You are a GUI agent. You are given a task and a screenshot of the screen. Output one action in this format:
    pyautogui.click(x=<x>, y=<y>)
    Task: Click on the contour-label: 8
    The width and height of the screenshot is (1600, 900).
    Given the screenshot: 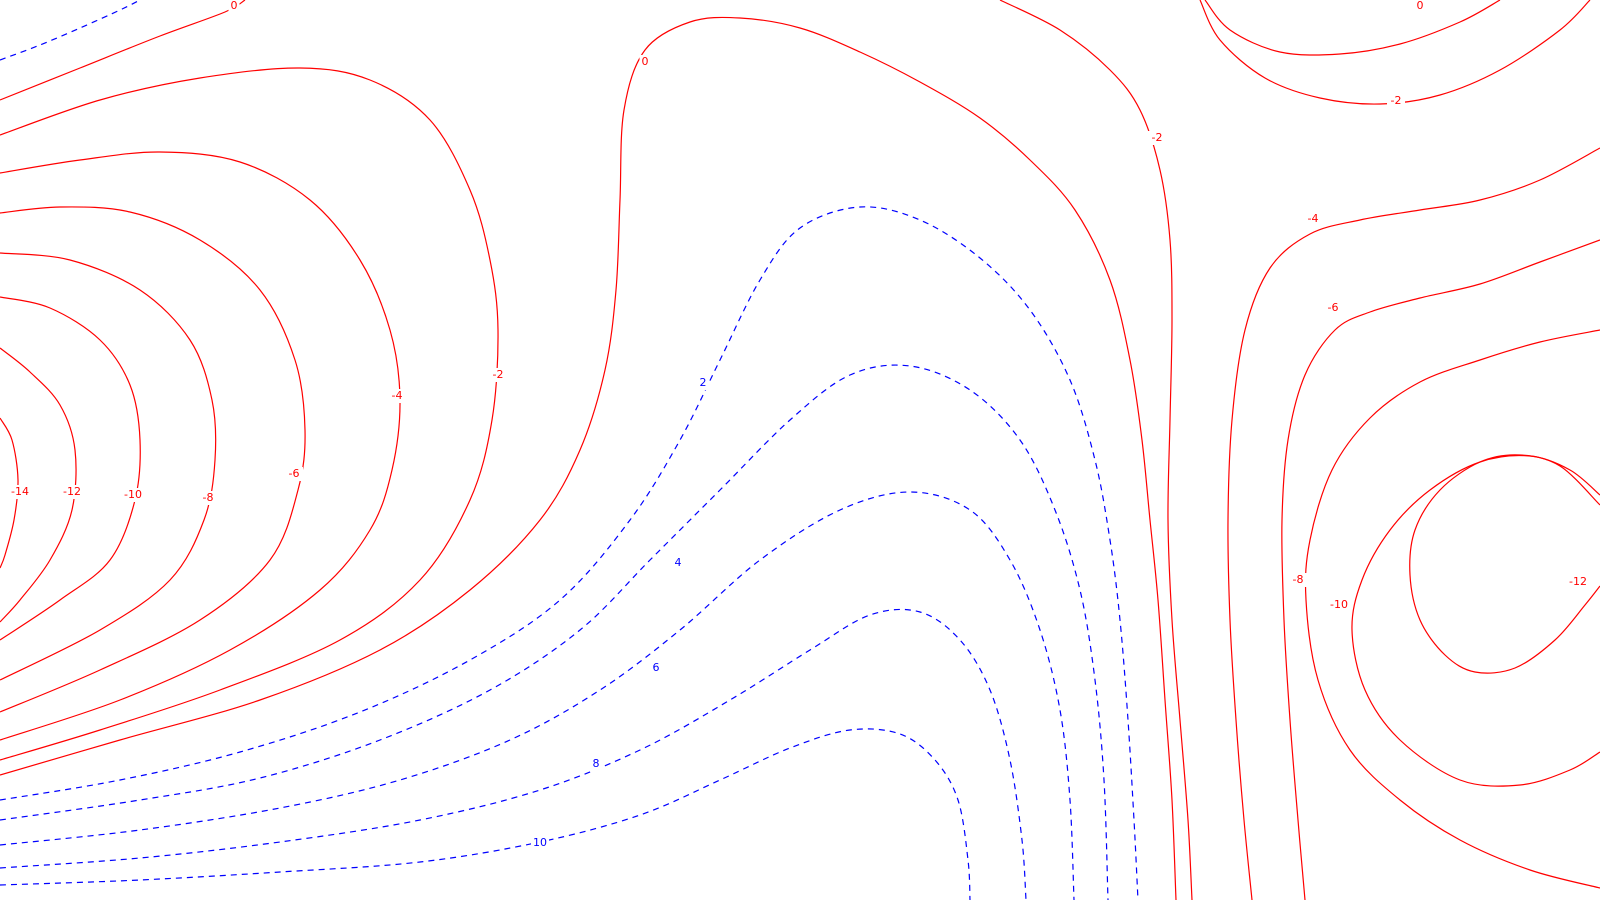 What is the action you would take?
    pyautogui.click(x=596, y=763)
    